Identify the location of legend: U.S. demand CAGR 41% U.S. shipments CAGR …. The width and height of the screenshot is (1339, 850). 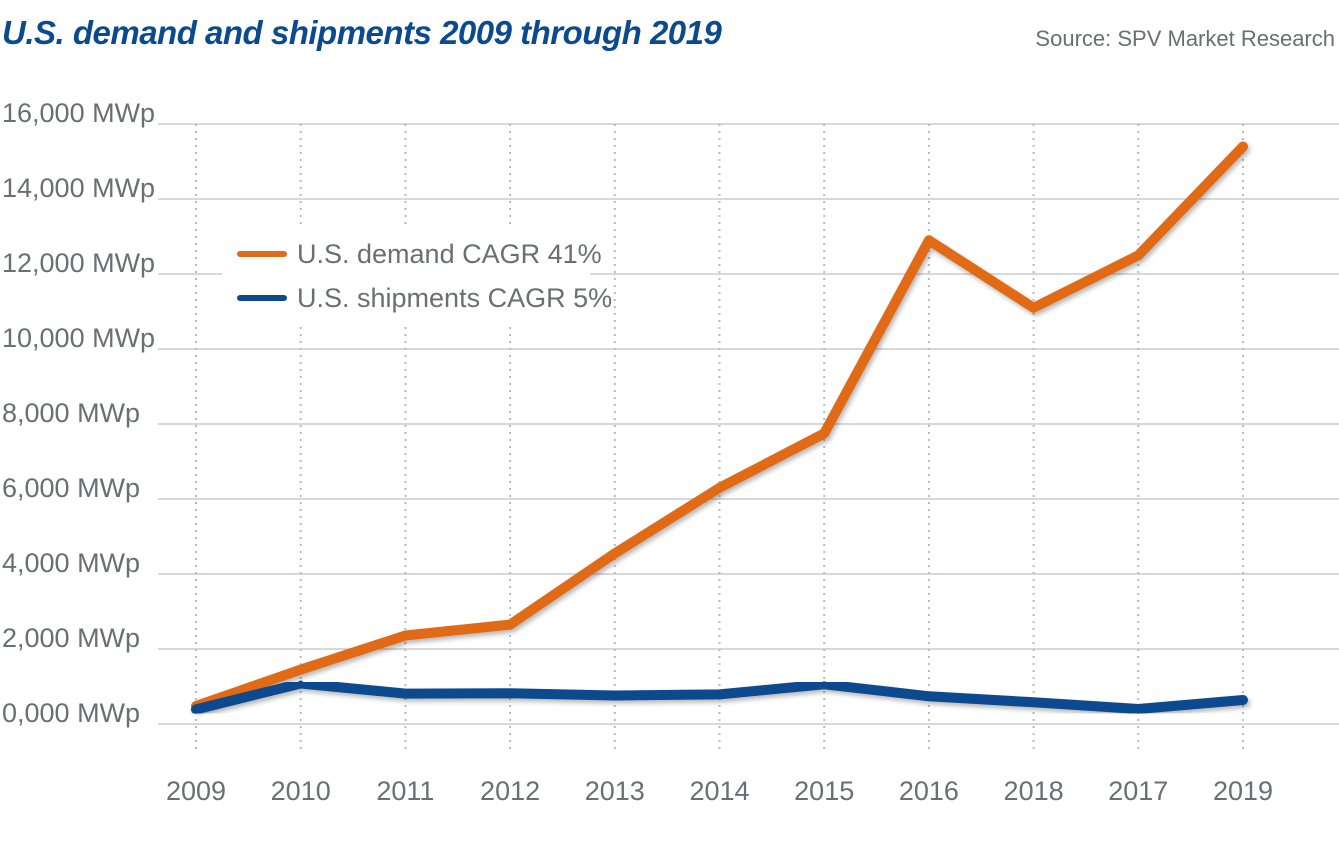
(417, 274).